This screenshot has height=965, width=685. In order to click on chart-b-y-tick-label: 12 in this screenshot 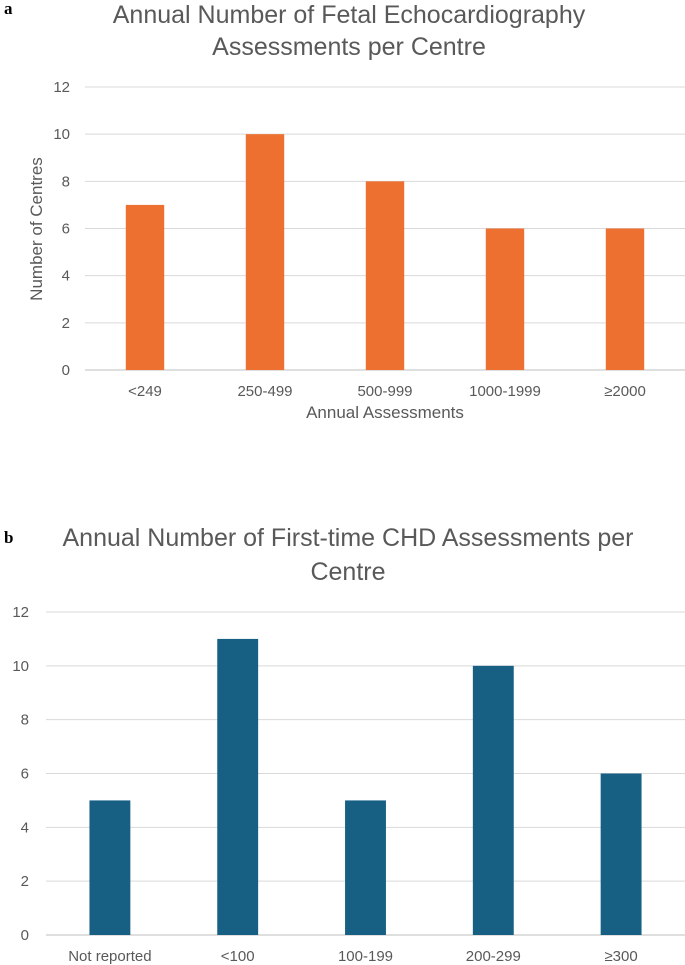, I will do `click(20, 612)`.